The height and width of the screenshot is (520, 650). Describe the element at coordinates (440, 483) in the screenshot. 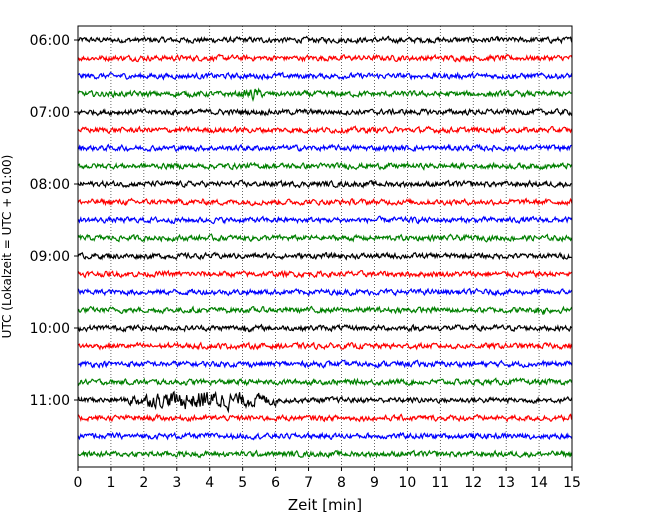

I see `x-tick-label: 11` at that location.